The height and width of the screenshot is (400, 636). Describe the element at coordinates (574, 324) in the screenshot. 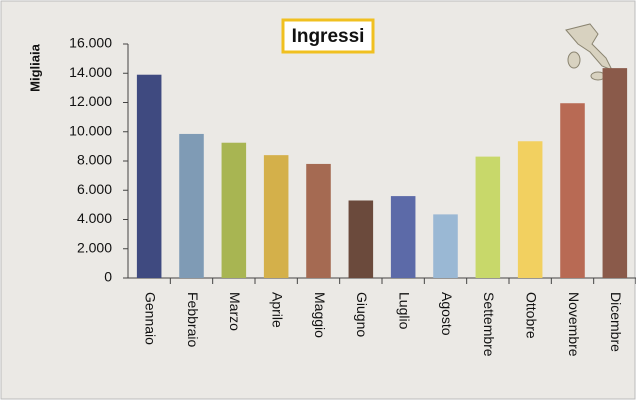

I see `x-tick-label: Novembre` at that location.